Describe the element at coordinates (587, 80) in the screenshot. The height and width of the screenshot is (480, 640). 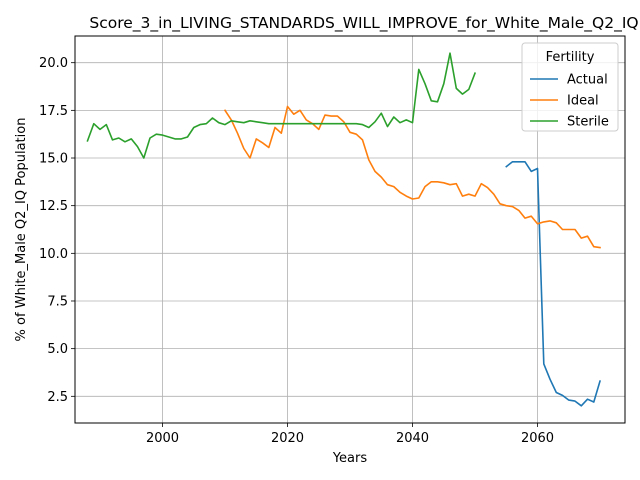
I see `legend-label-actual: Actual` at that location.